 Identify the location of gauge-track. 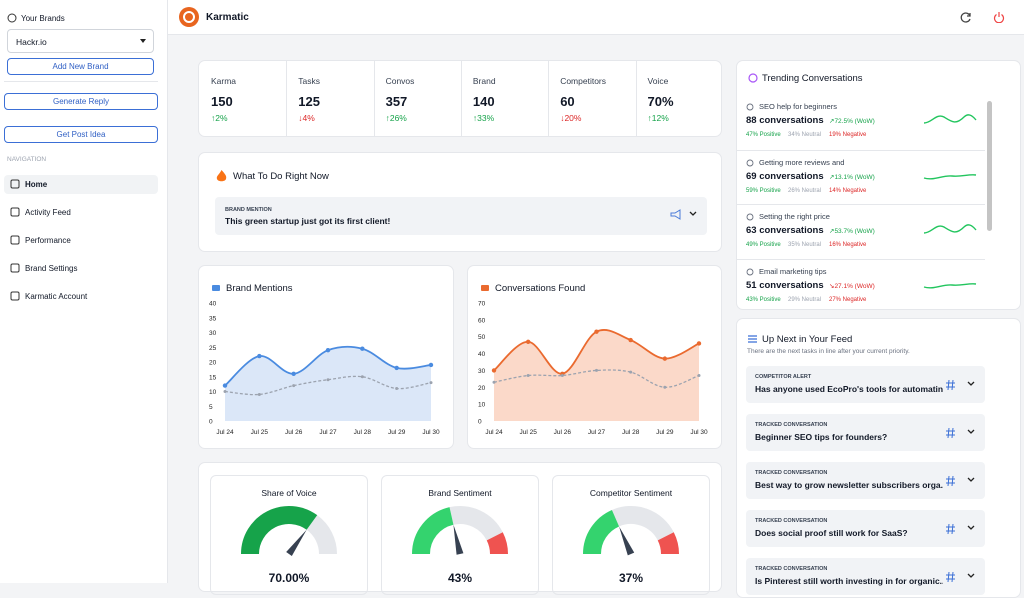
(476, 523).